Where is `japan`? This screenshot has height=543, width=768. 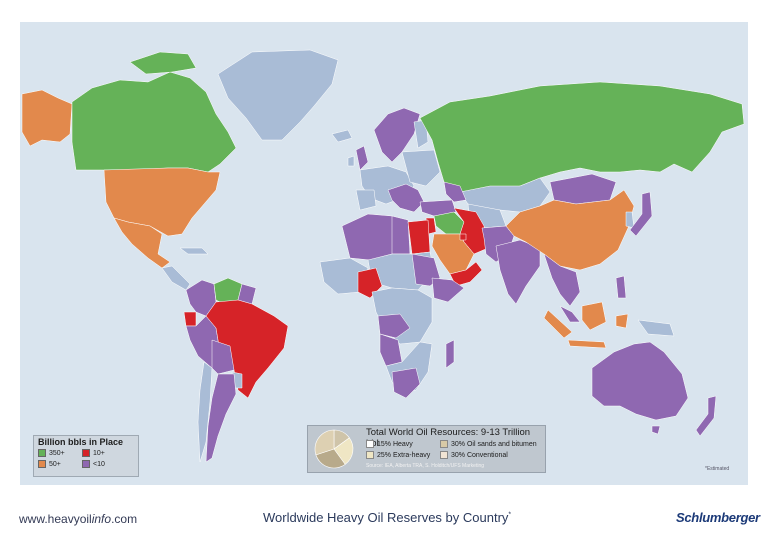
japan is located at coordinates (641, 214).